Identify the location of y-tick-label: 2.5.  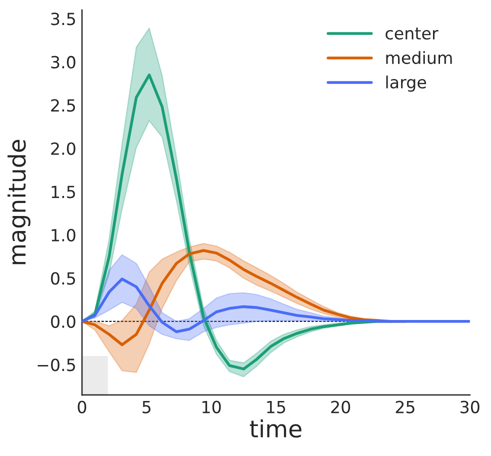
(63, 105).